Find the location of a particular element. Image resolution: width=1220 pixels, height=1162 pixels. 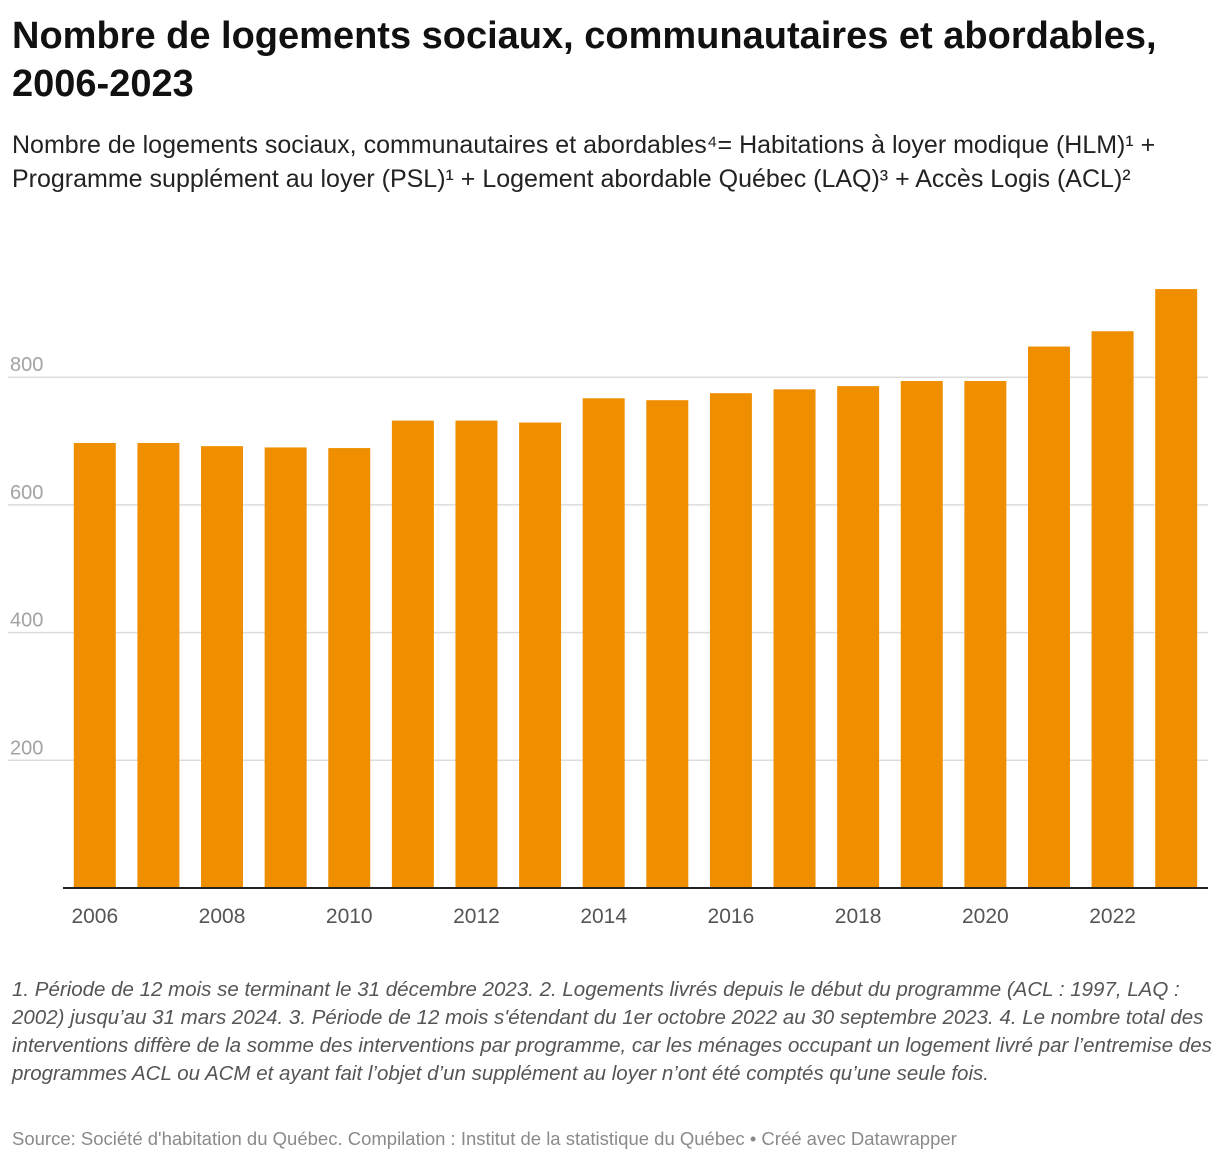

bar-2022 is located at coordinates (1112, 609).